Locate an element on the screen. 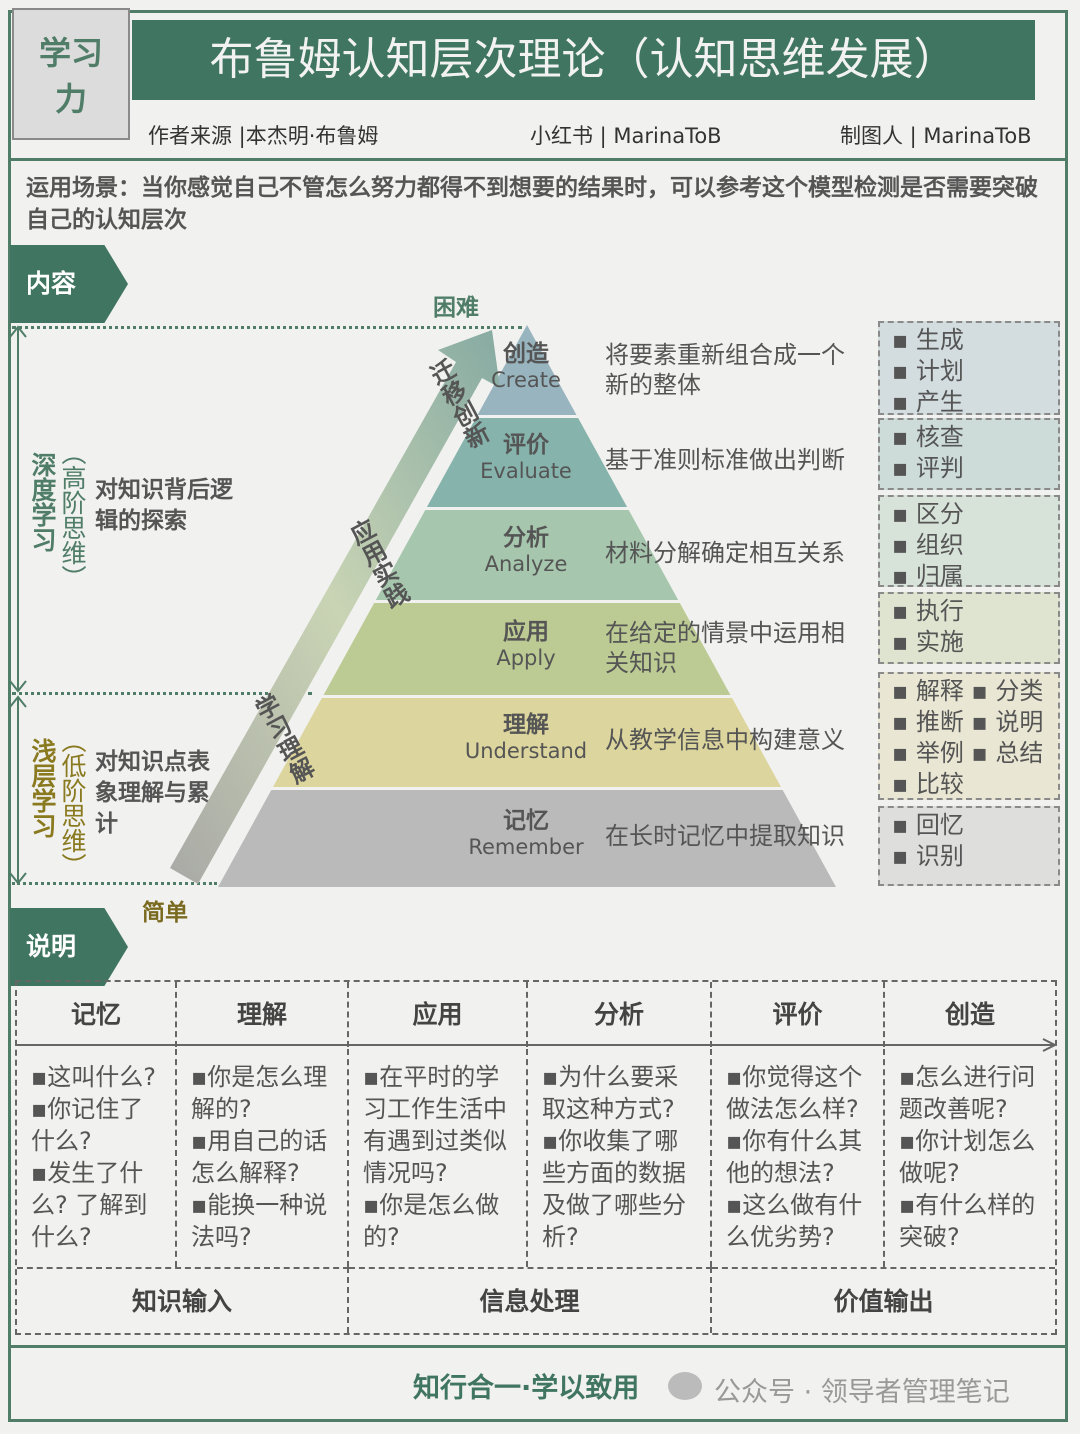 This screenshot has height=1434, width=1080. table-header: 创造 is located at coordinates (969, 1014).